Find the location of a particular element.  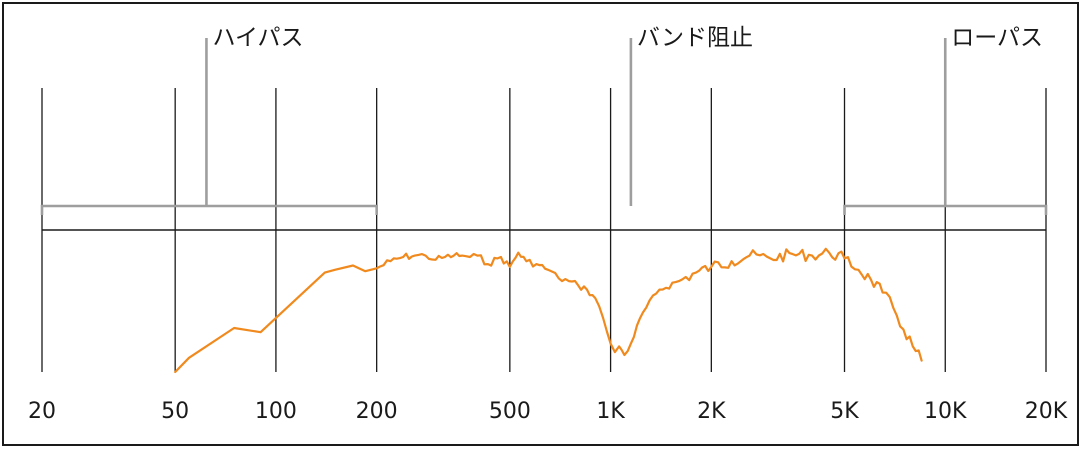

region-label: ハイパス is located at coordinates (257, 38).